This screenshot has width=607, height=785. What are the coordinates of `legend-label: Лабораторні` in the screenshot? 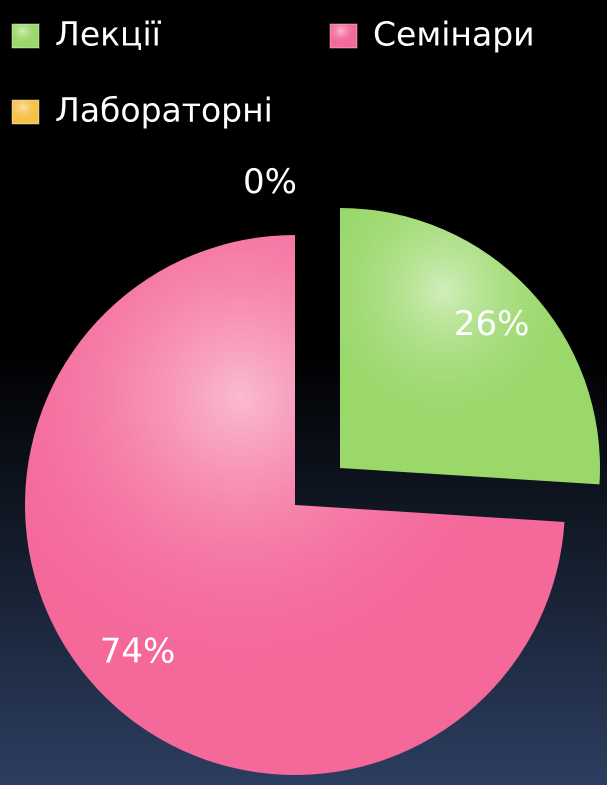 It's located at (164, 110).